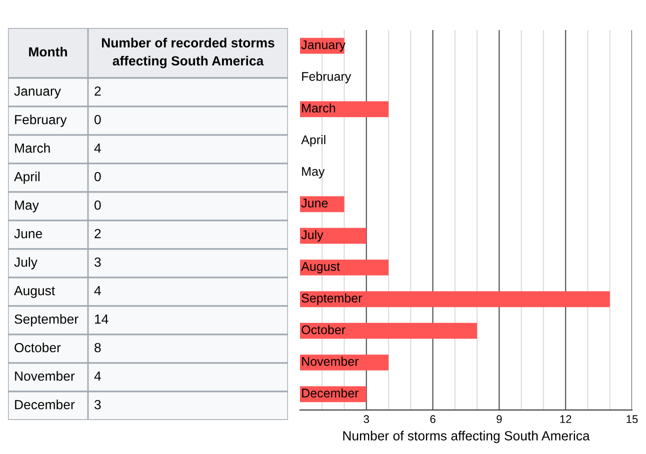 This screenshot has width=646, height=454. What do you see at coordinates (314, 203) in the screenshot?
I see `y-tick-label: June` at bounding box center [314, 203].